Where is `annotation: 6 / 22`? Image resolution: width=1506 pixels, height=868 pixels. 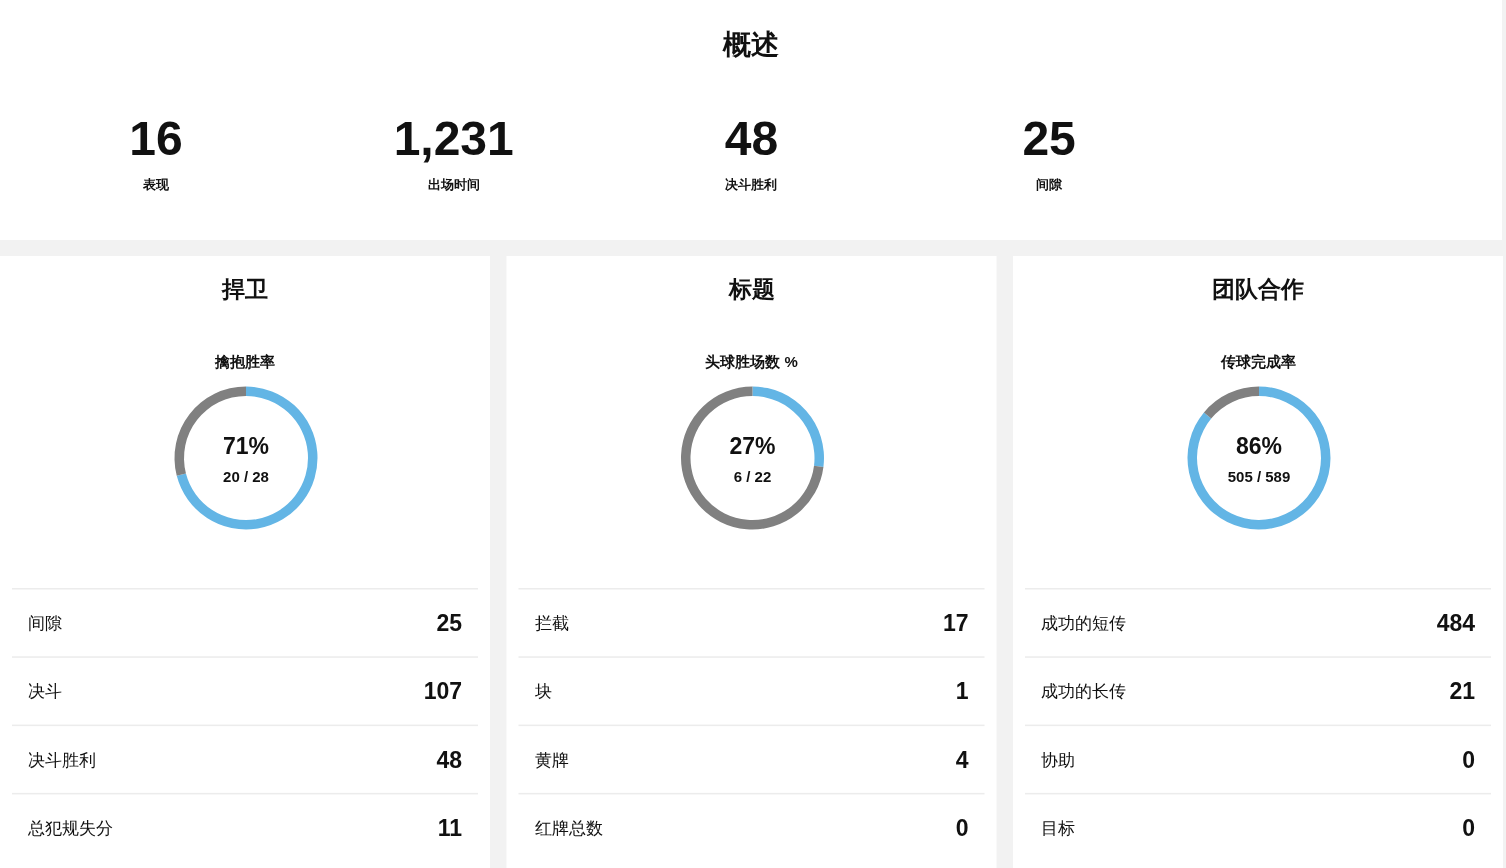 annotation: 6 / 22 is located at coordinates (752, 476).